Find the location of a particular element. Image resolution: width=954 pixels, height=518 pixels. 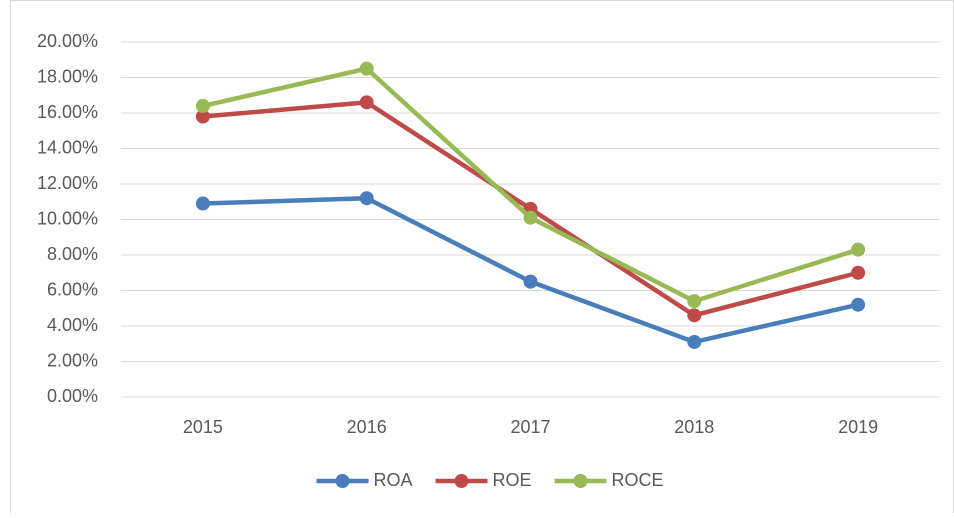

x-tick-label: 2016 is located at coordinates (367, 427).